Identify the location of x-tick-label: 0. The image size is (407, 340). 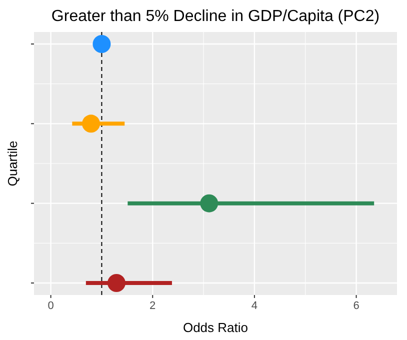
(51, 306).